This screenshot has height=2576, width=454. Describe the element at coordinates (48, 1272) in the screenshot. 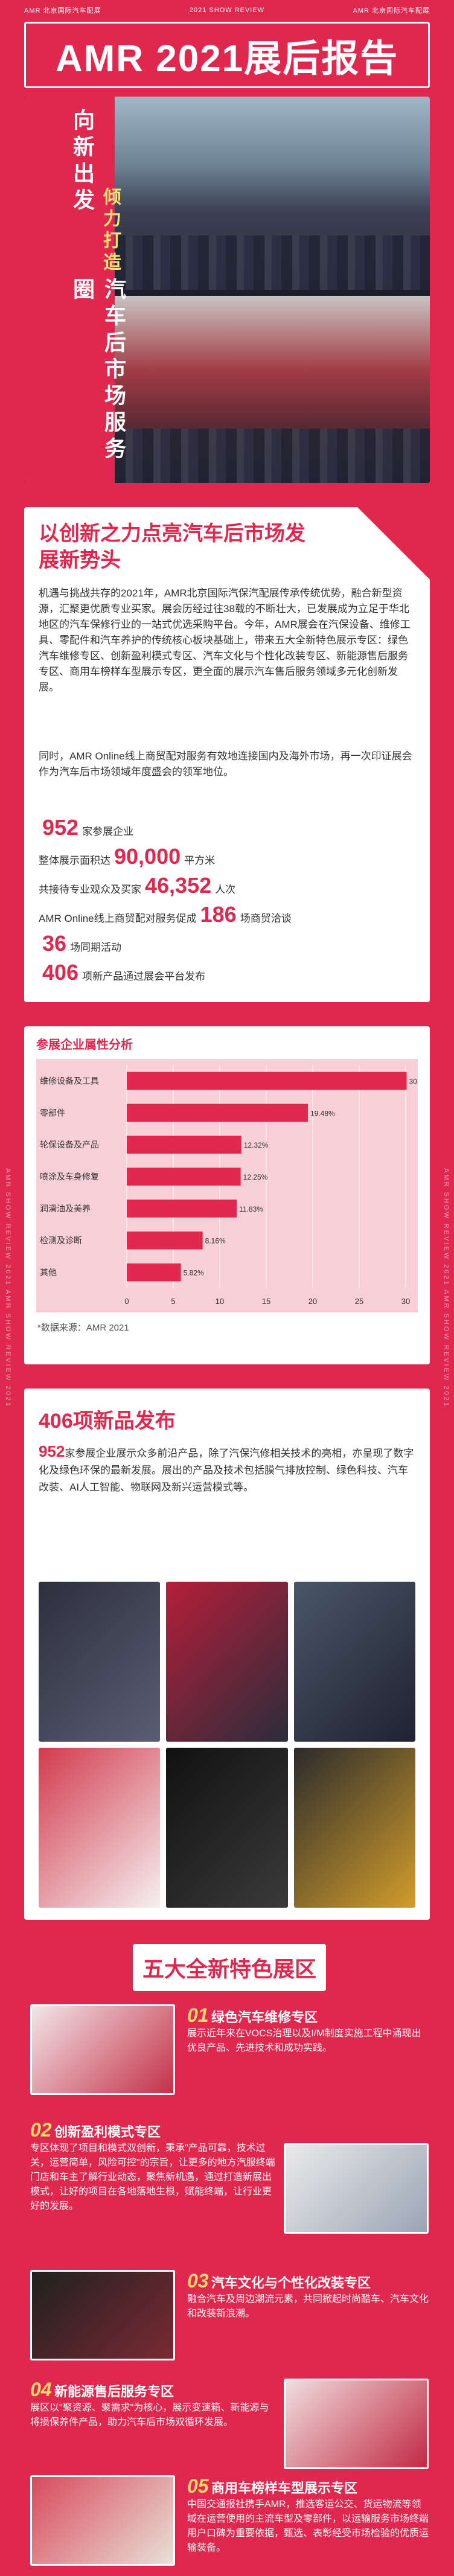

I see `category-label: 其他` at that location.